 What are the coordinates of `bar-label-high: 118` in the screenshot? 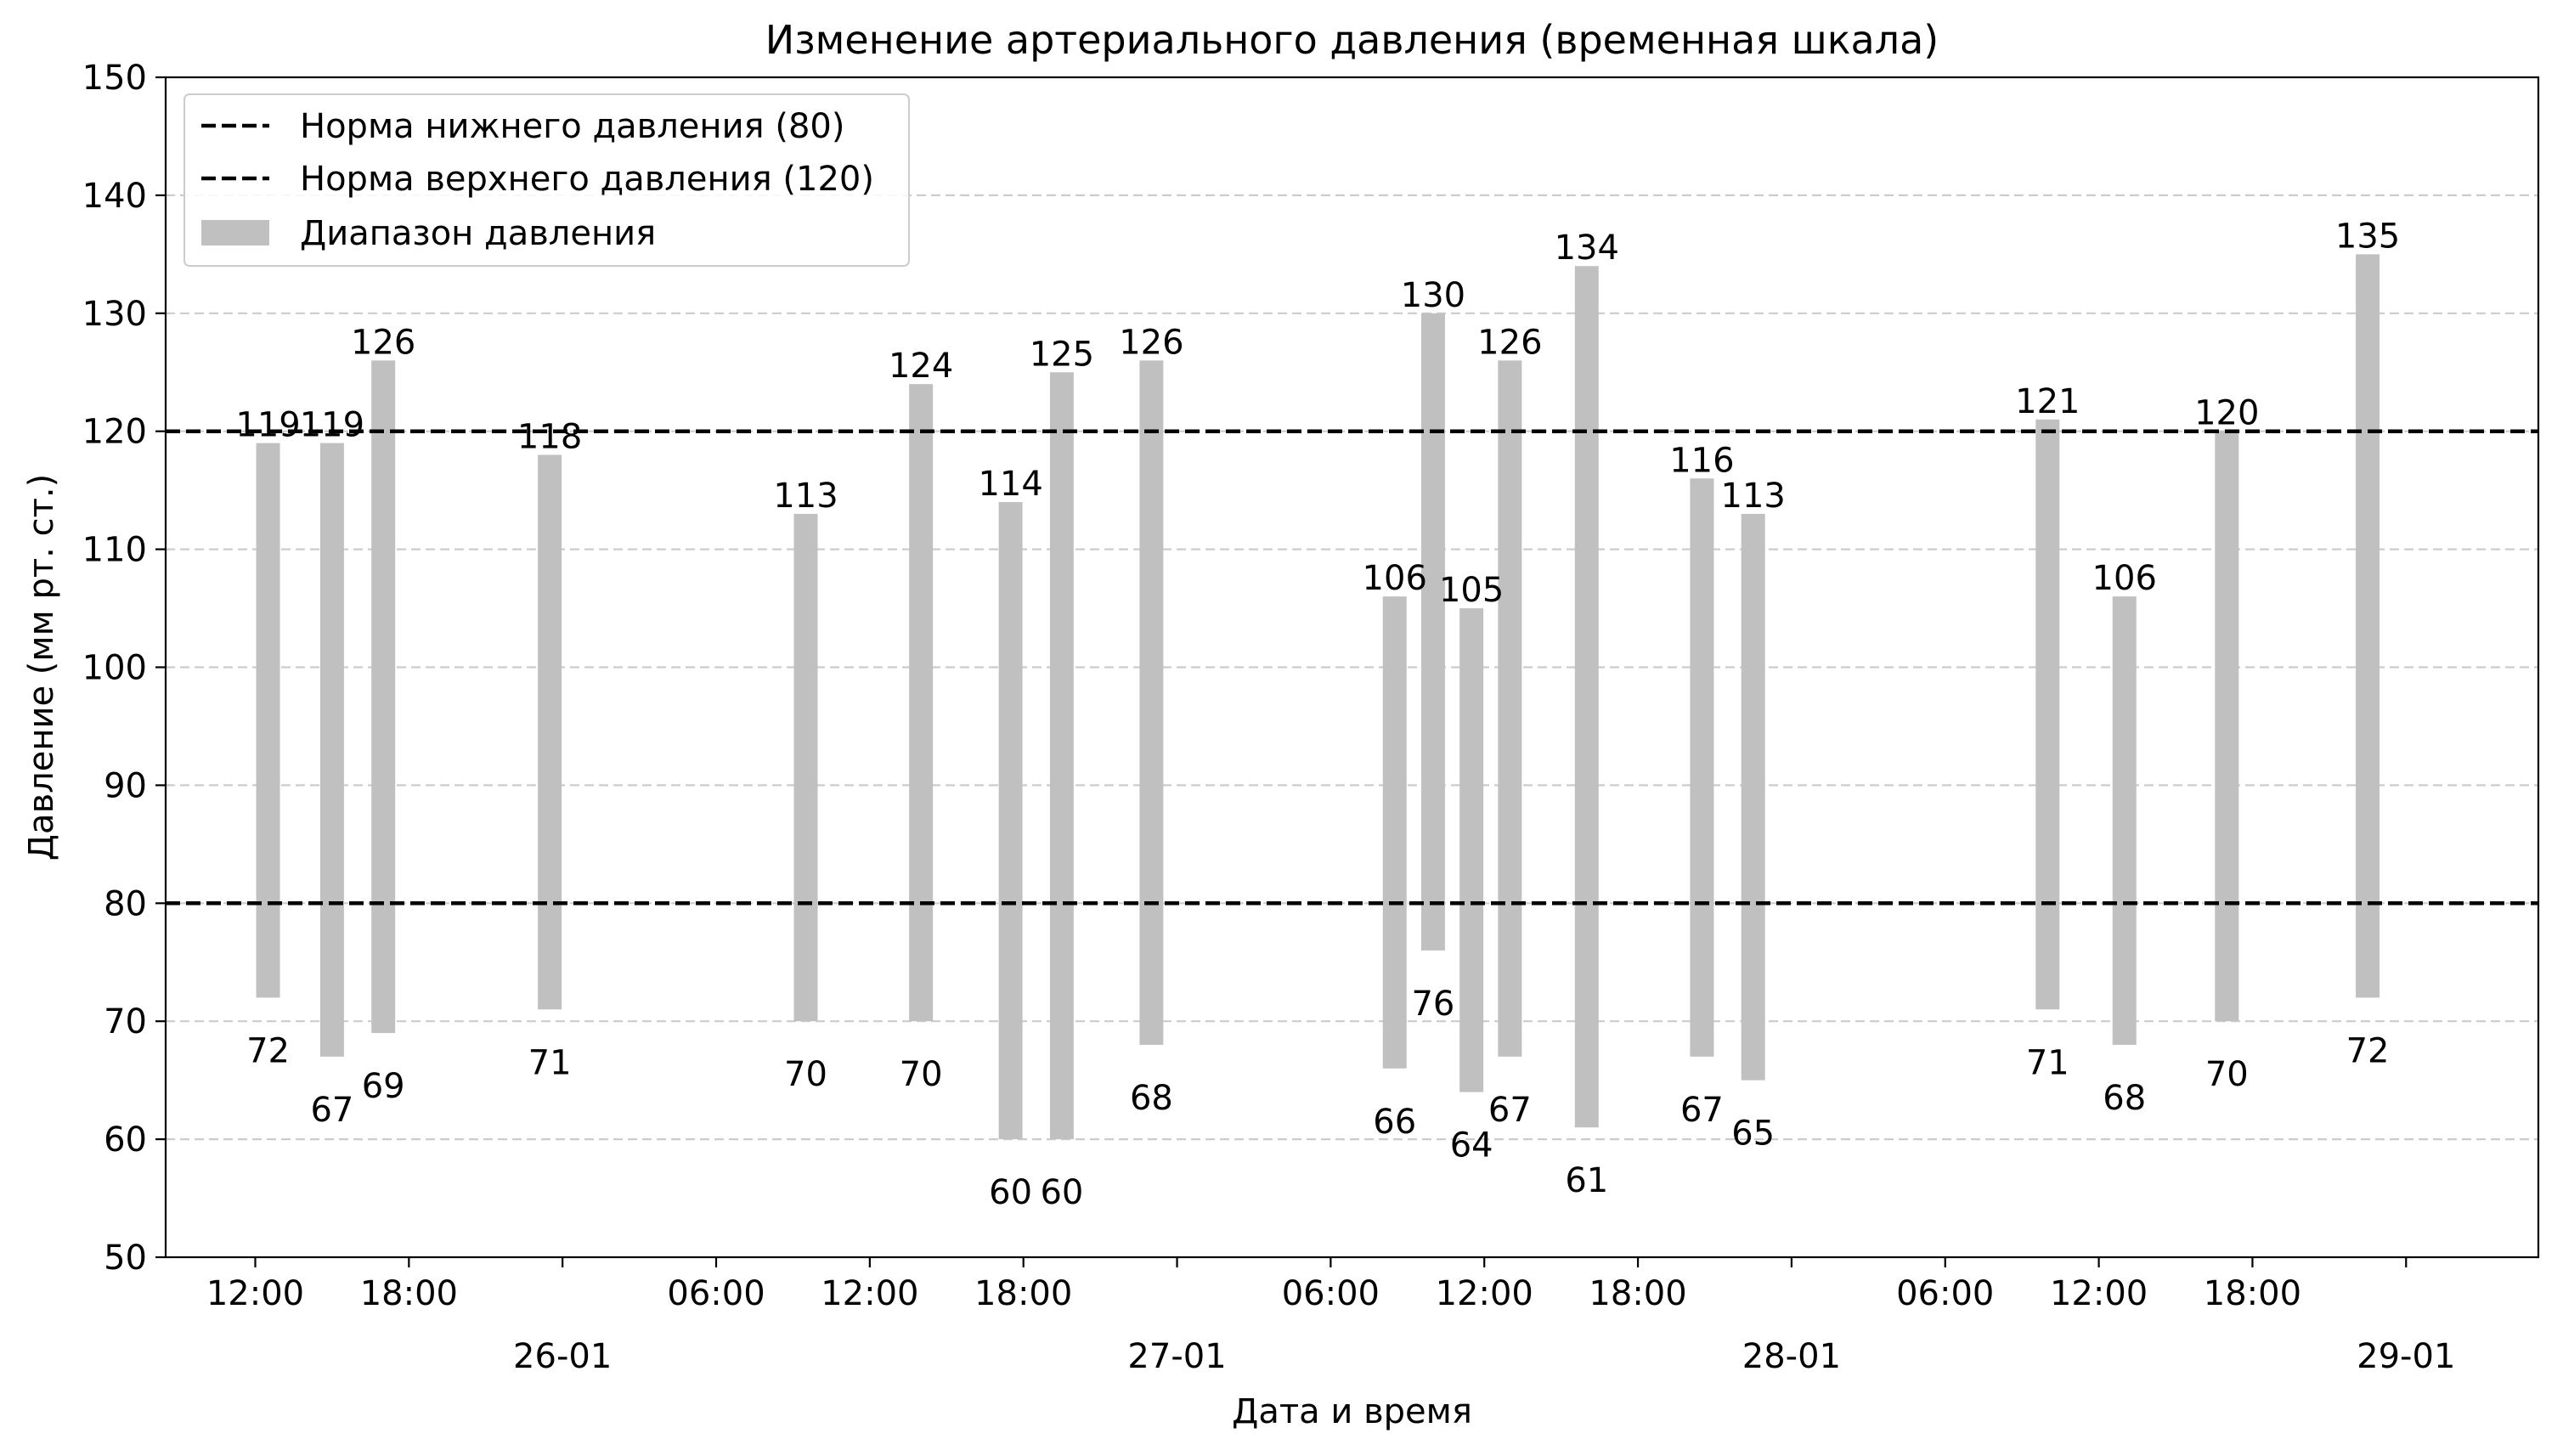 It's located at (549, 437).